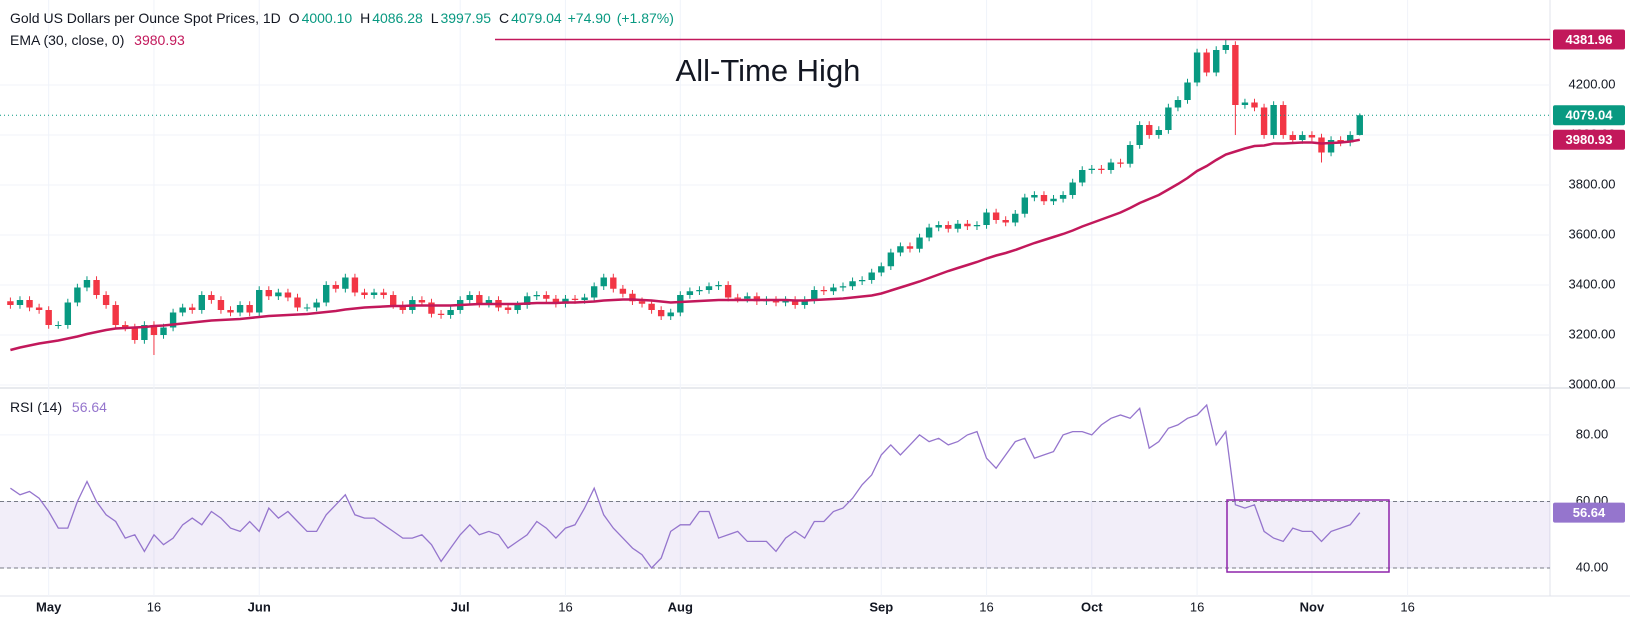  Describe the element at coordinates (397, 18) in the screenshot. I see `ohlc-value: 4086.28` at that location.